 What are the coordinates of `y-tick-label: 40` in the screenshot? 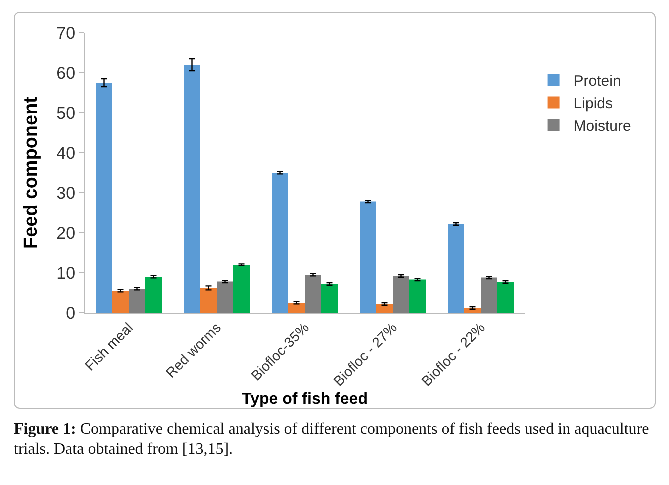 It's located at (66, 153).